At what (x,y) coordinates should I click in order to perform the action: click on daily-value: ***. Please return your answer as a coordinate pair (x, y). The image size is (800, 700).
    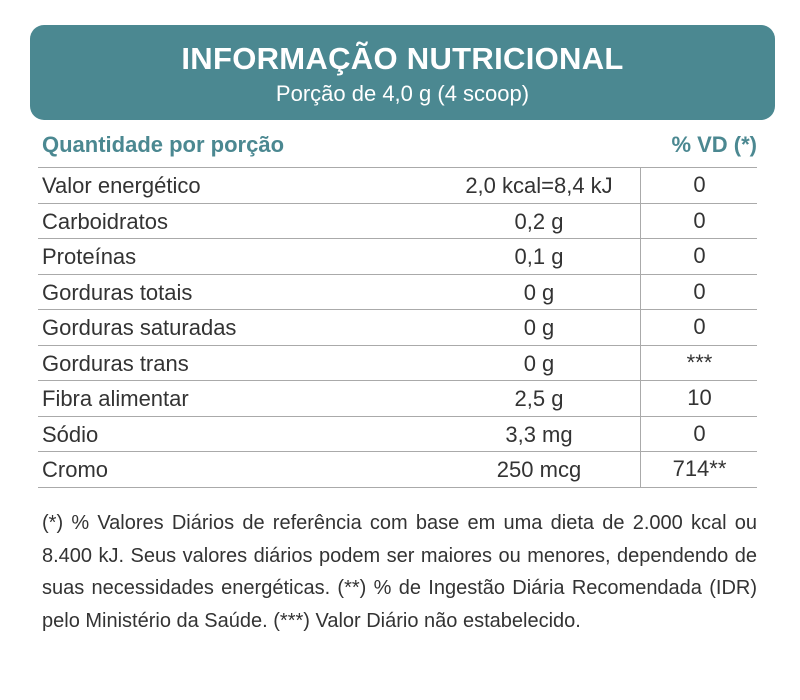
    Looking at the image, I should click on (699, 362).